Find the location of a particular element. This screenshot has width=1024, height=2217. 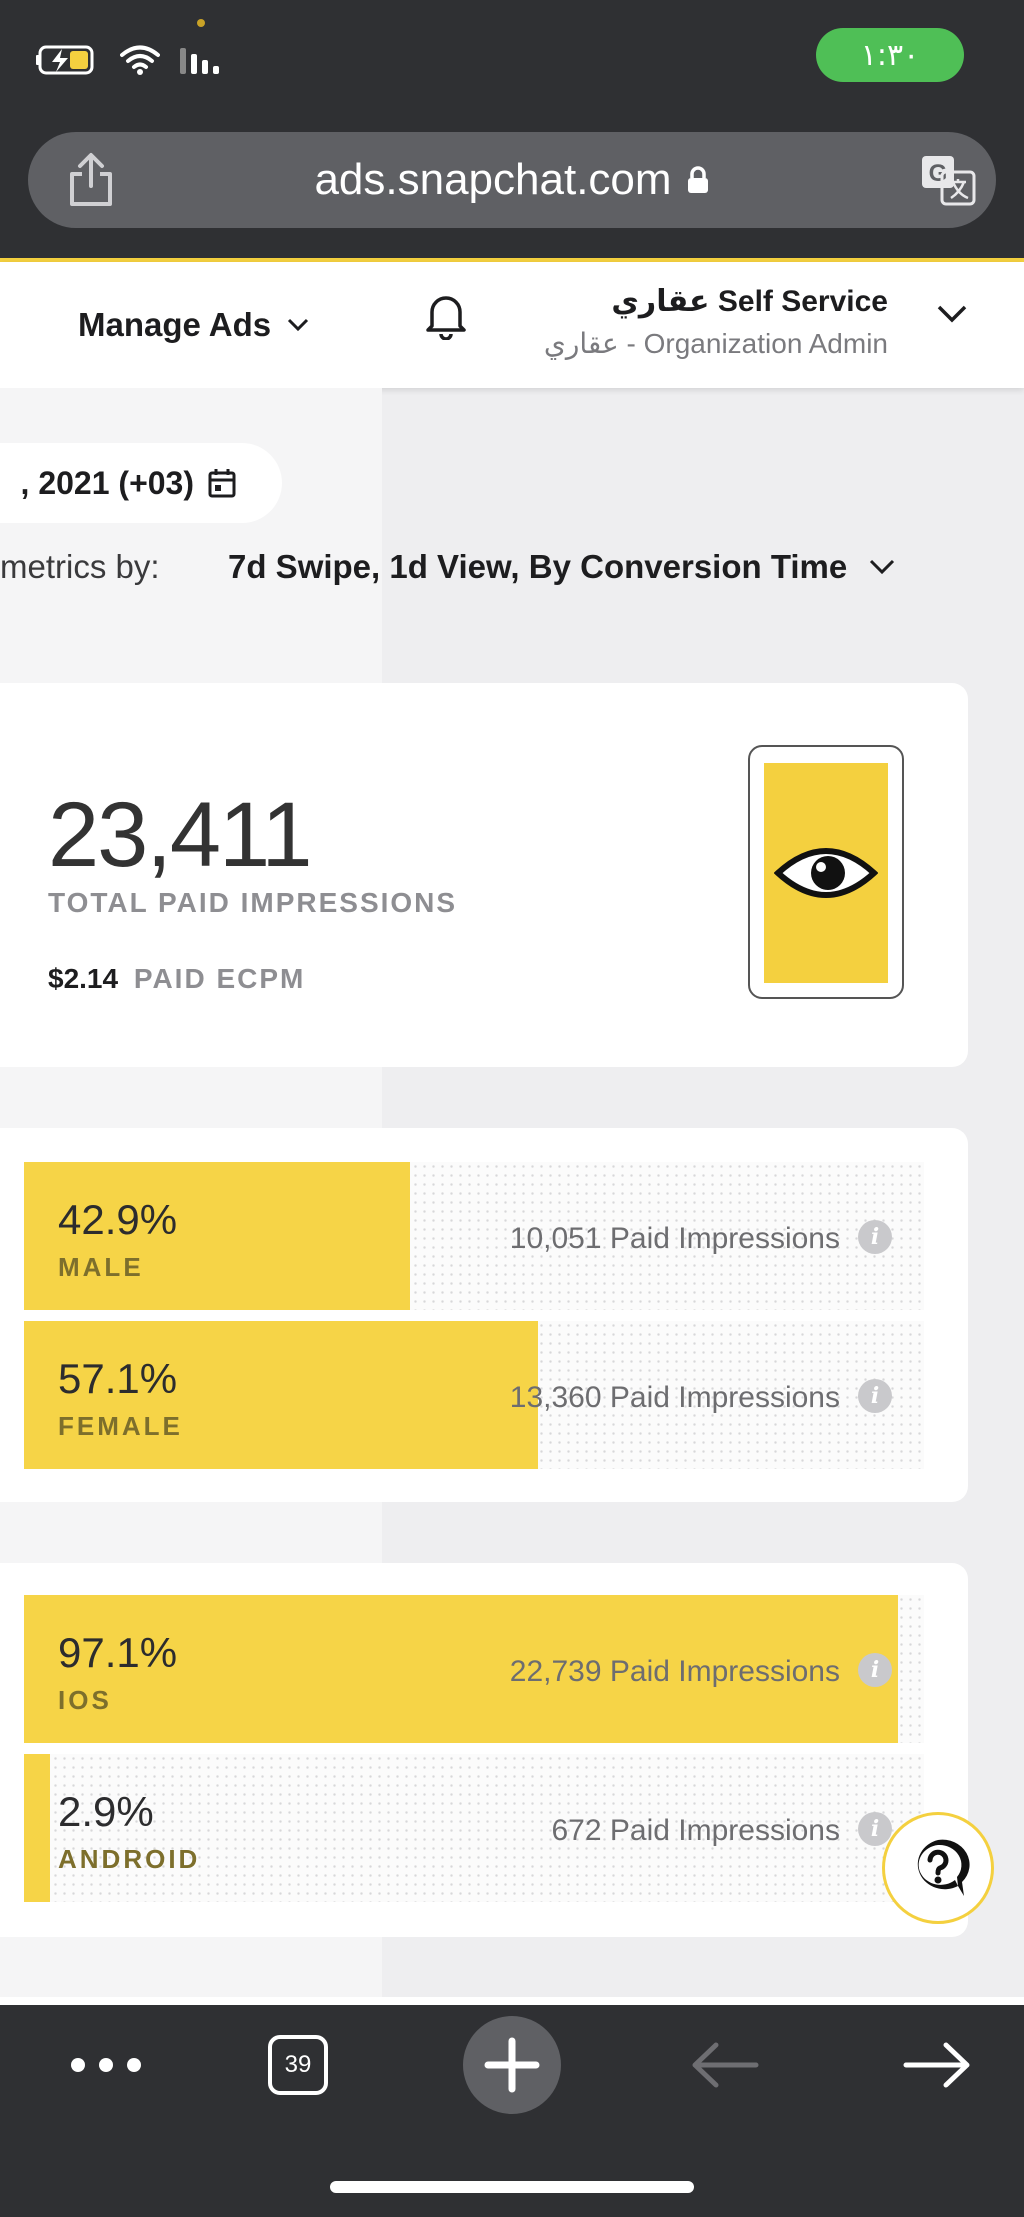

browser-chrome: ١:٣٠ ads.snapchat.com G is located at coordinates (512, 129).